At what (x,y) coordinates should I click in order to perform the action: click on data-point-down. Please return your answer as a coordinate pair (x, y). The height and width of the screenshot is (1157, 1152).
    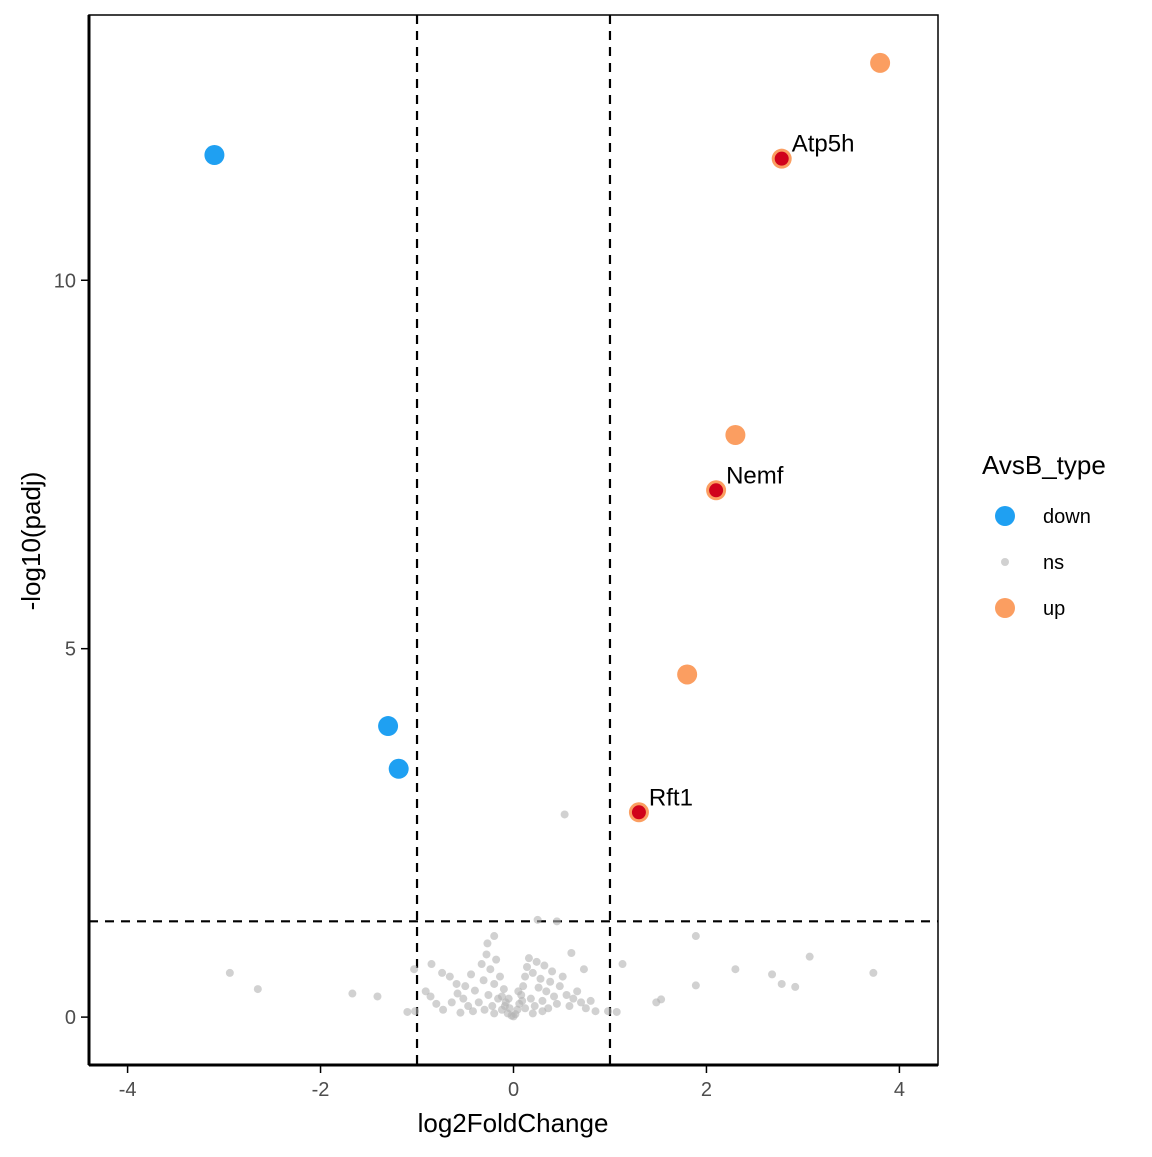
    Looking at the image, I should click on (214, 155).